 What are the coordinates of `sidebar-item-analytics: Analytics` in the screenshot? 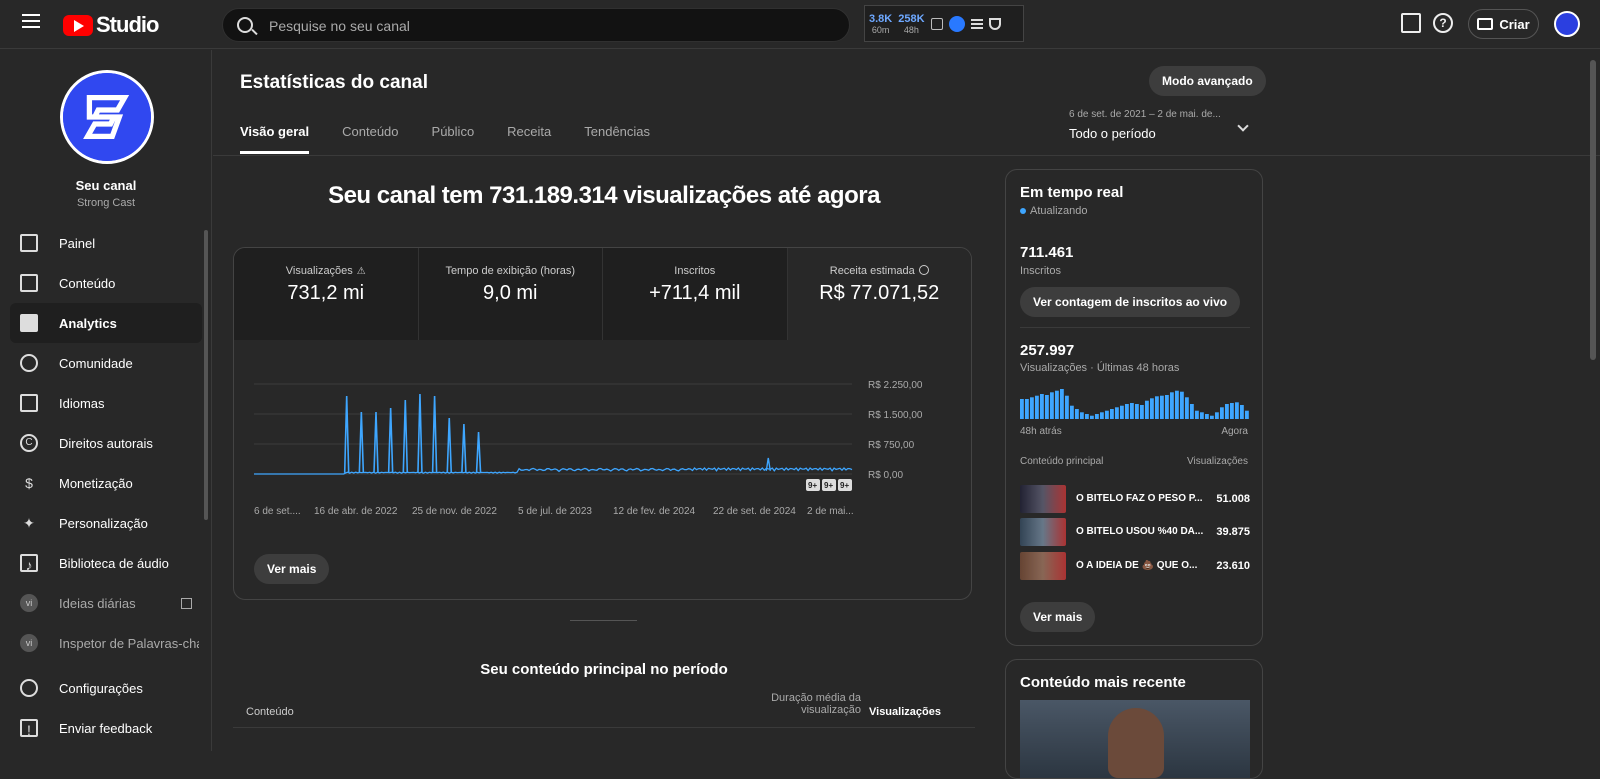 It's located at (106, 323).